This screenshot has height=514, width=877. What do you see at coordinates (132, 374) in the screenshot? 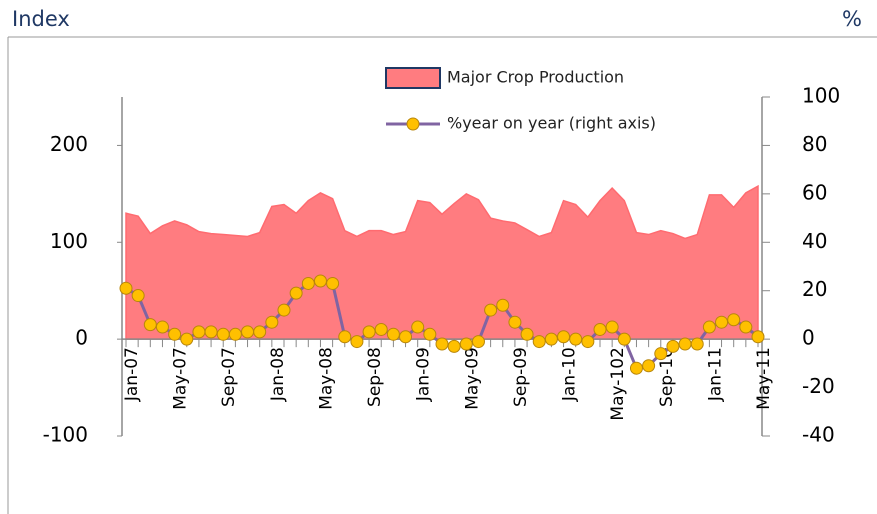
I see `x-tick-label: Jan-07` at bounding box center [132, 374].